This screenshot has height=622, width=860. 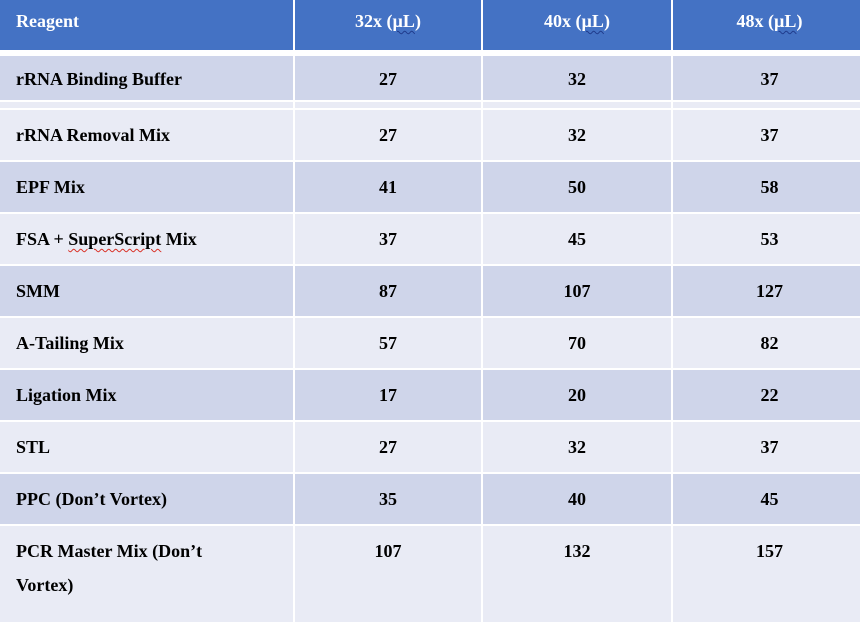 I want to click on volume-32x: 41, so click(x=388, y=187).